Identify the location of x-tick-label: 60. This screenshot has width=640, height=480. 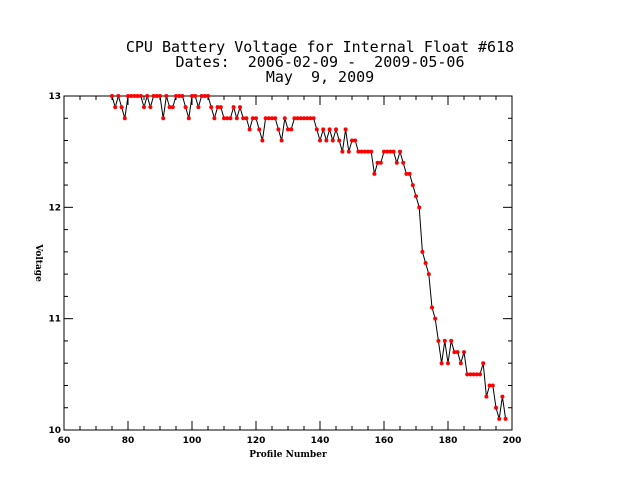
(64, 441).